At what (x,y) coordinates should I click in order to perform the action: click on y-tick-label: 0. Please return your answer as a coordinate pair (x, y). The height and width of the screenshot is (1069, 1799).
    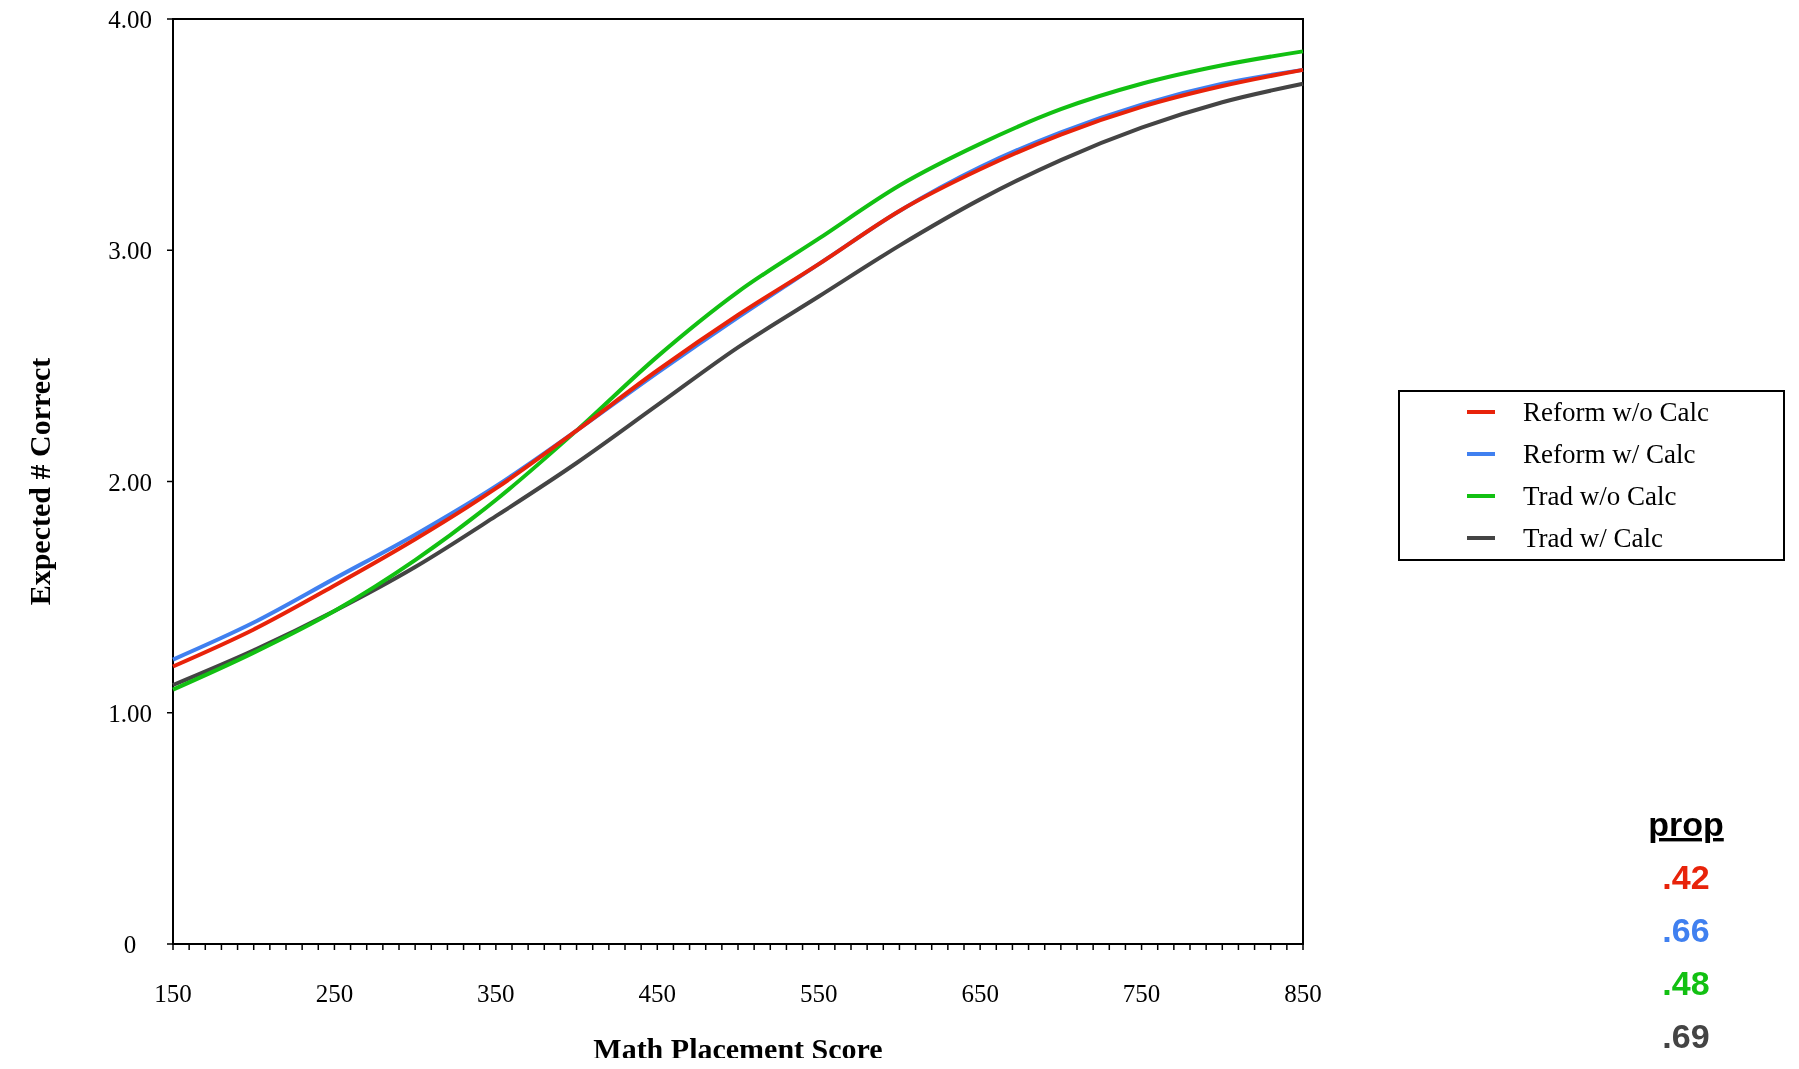
    Looking at the image, I should click on (130, 944).